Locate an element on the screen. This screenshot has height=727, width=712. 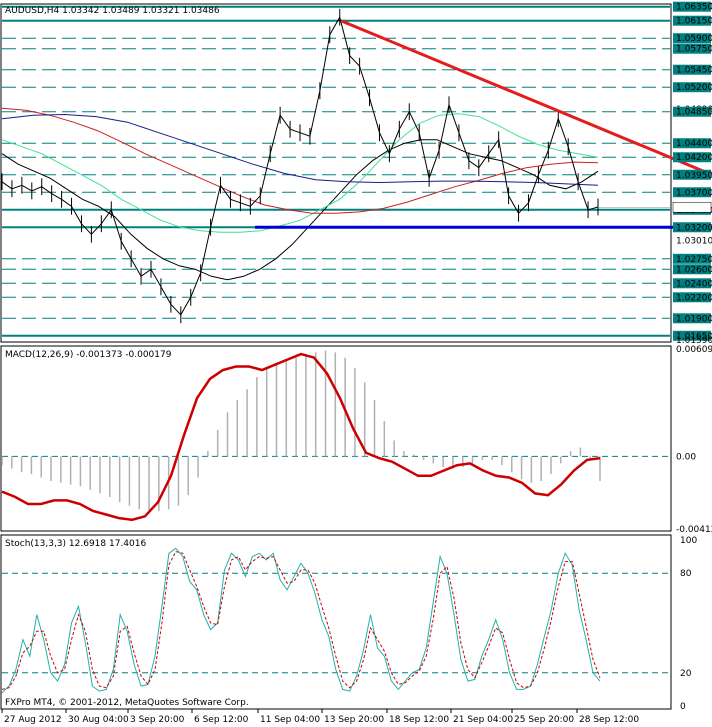
price-tick-label: 1.04400 is located at coordinates (694, 144).